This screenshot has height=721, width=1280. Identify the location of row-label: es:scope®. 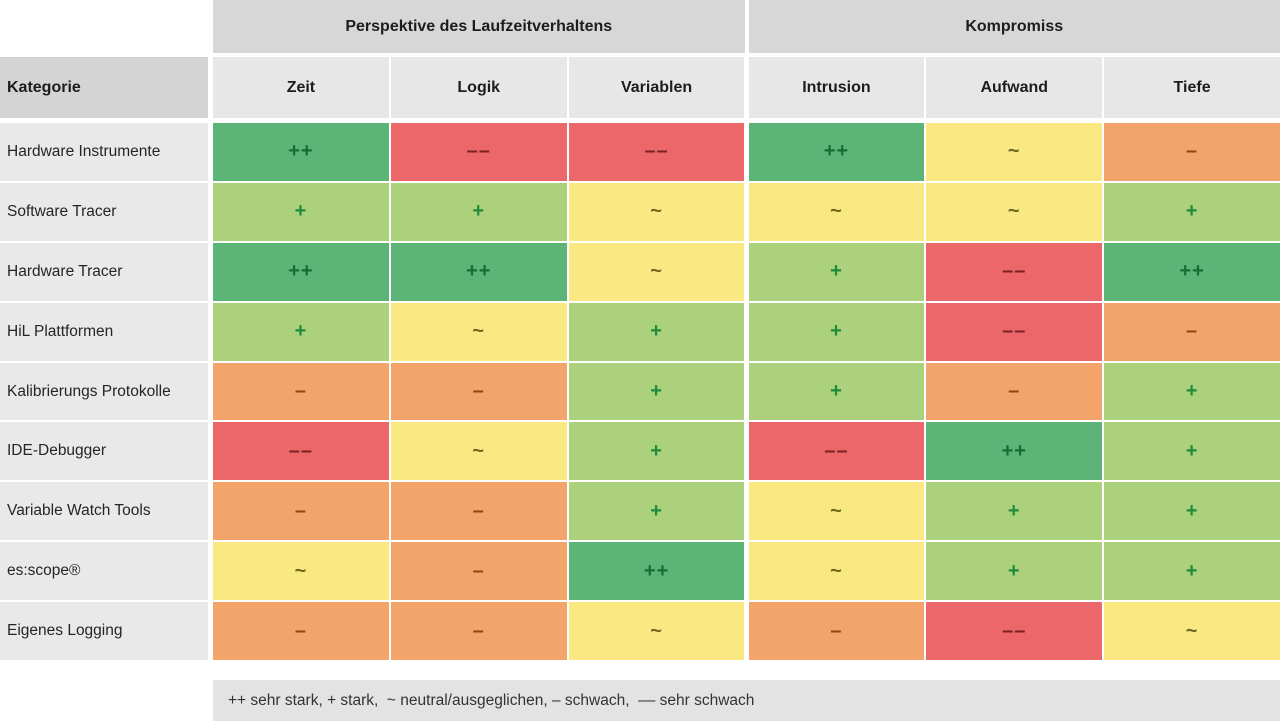
(104, 571).